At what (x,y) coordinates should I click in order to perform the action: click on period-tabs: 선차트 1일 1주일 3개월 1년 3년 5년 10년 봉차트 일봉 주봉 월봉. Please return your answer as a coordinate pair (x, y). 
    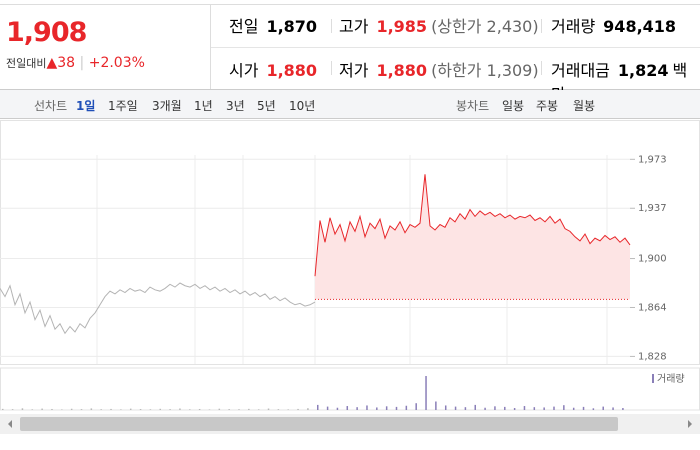
    Looking at the image, I should click on (350, 104).